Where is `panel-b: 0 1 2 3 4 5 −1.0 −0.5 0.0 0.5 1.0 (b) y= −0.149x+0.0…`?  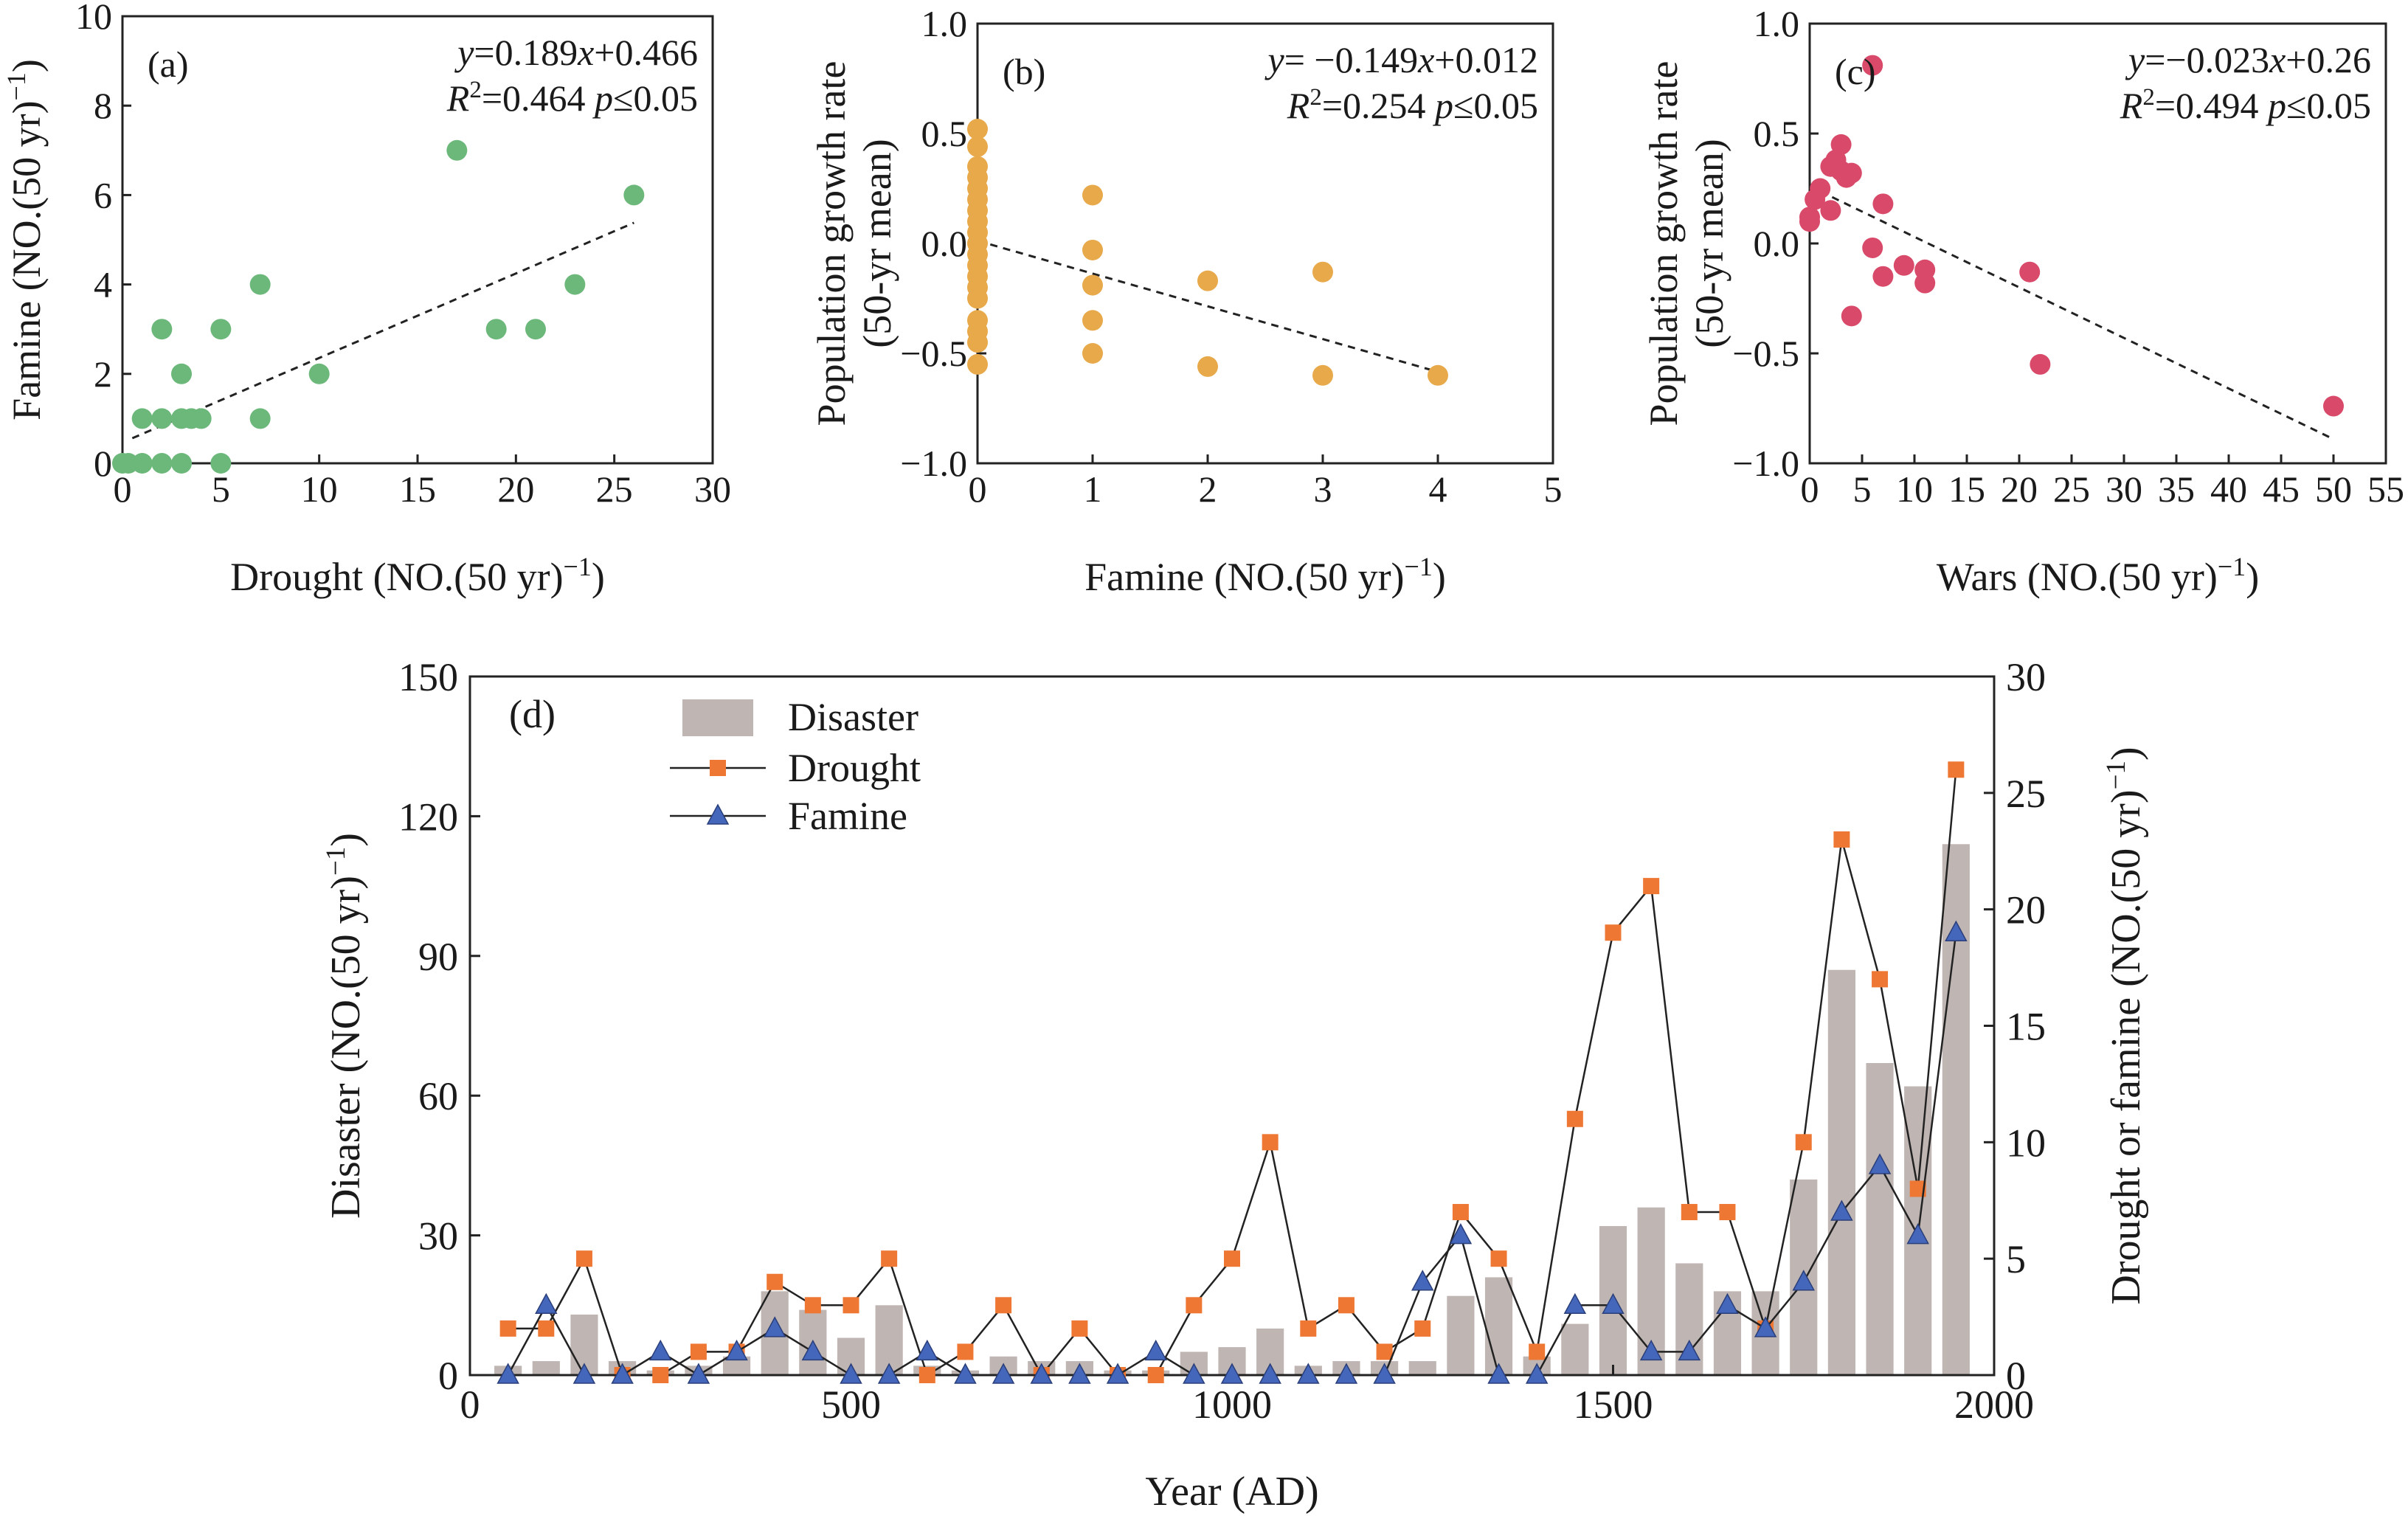 panel-b: 0 1 2 3 4 5 −1.0 −0.5 0.0 0.5 1.0 (b) y= −0.149x+0.0… is located at coordinates (1186, 301).